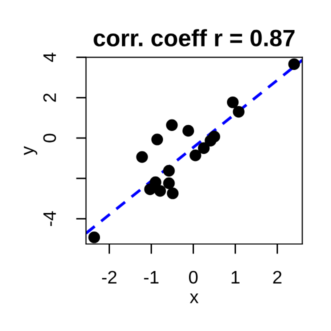 Image resolution: width=331 pixels, height=331 pixels. I want to click on x-tick-label: -1, so click(151, 277).